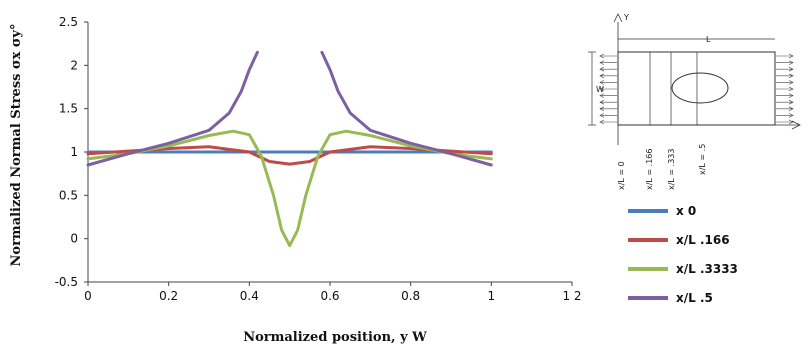  What do you see at coordinates (671, 170) in the screenshot?
I see `section-label-333: x/L = .333` at bounding box center [671, 170].